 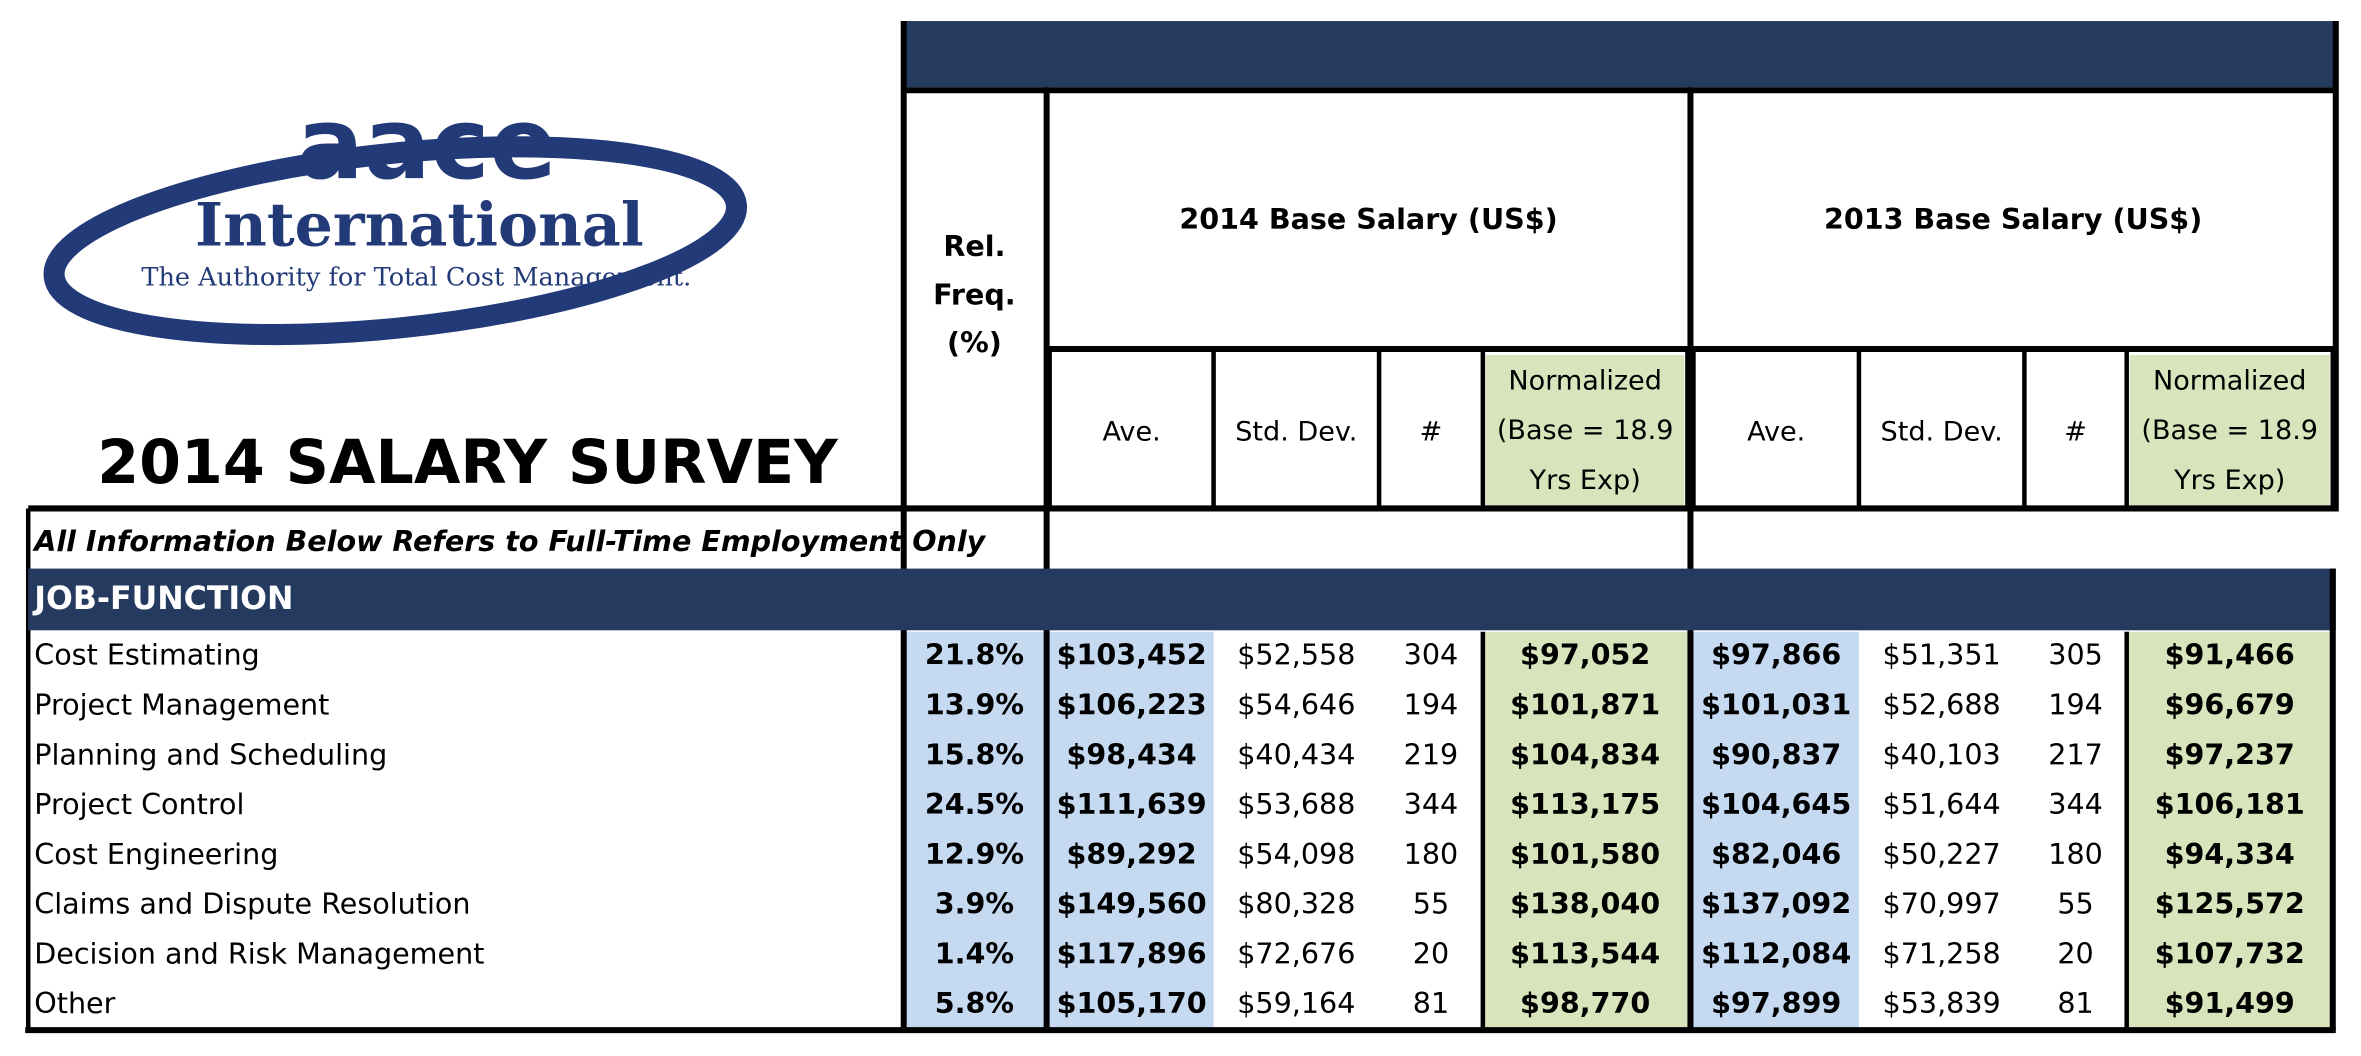 What do you see at coordinates (974, 854) in the screenshot?
I see `cell: 12.9%` at bounding box center [974, 854].